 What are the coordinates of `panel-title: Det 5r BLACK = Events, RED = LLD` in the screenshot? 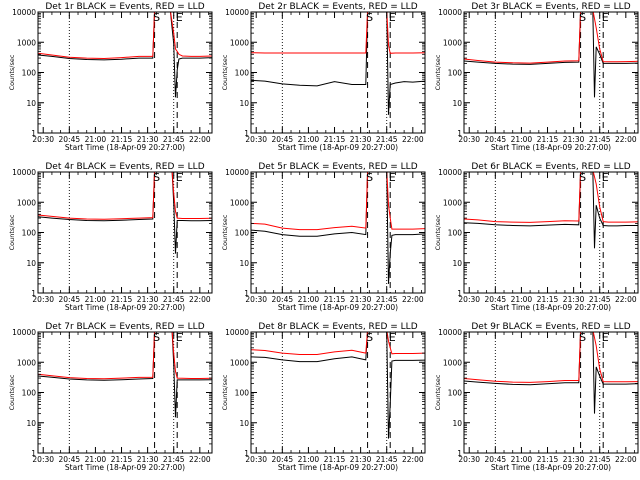 It's located at (337, 167).